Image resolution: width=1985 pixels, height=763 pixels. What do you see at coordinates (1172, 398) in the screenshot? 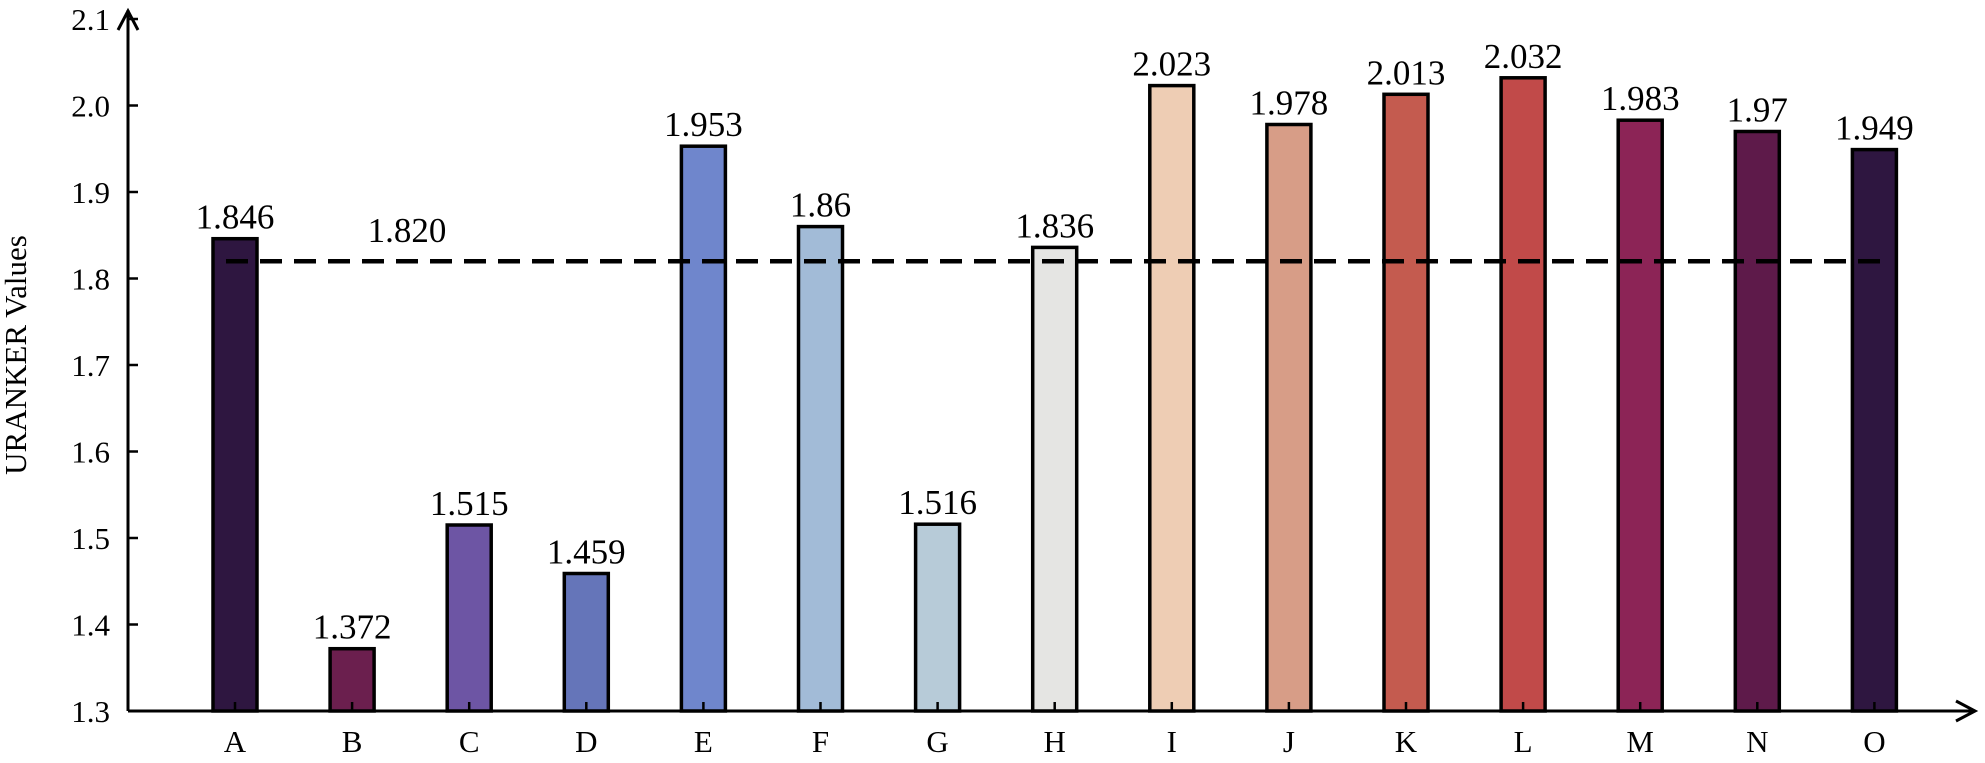
I see `bar-I` at bounding box center [1172, 398].